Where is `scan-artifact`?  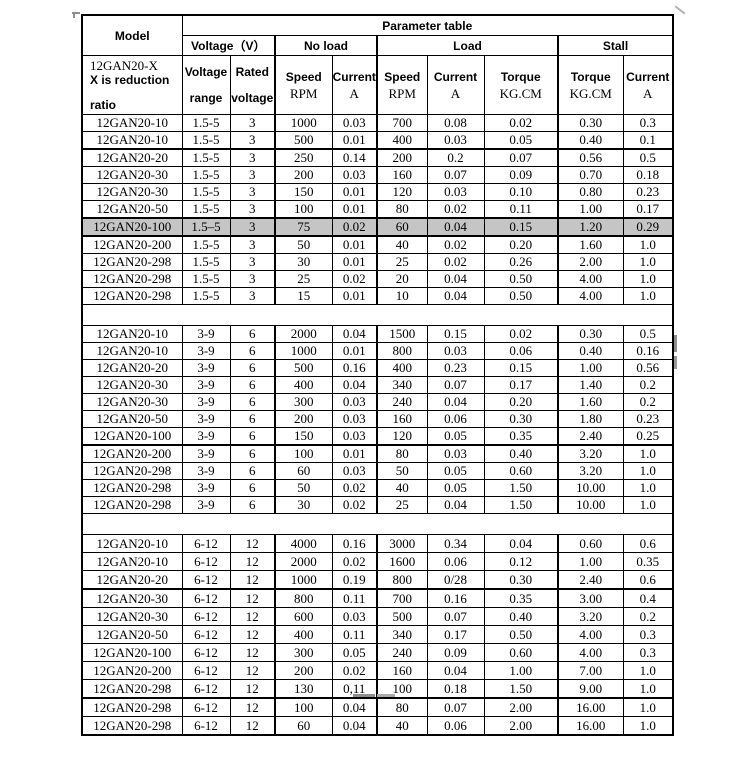
scan-artifact is located at coordinates (675, 362).